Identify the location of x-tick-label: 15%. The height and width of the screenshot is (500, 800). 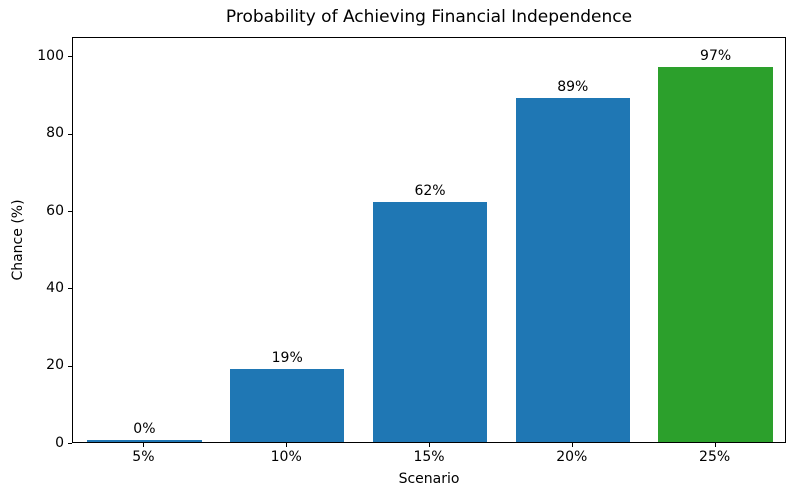
(429, 457).